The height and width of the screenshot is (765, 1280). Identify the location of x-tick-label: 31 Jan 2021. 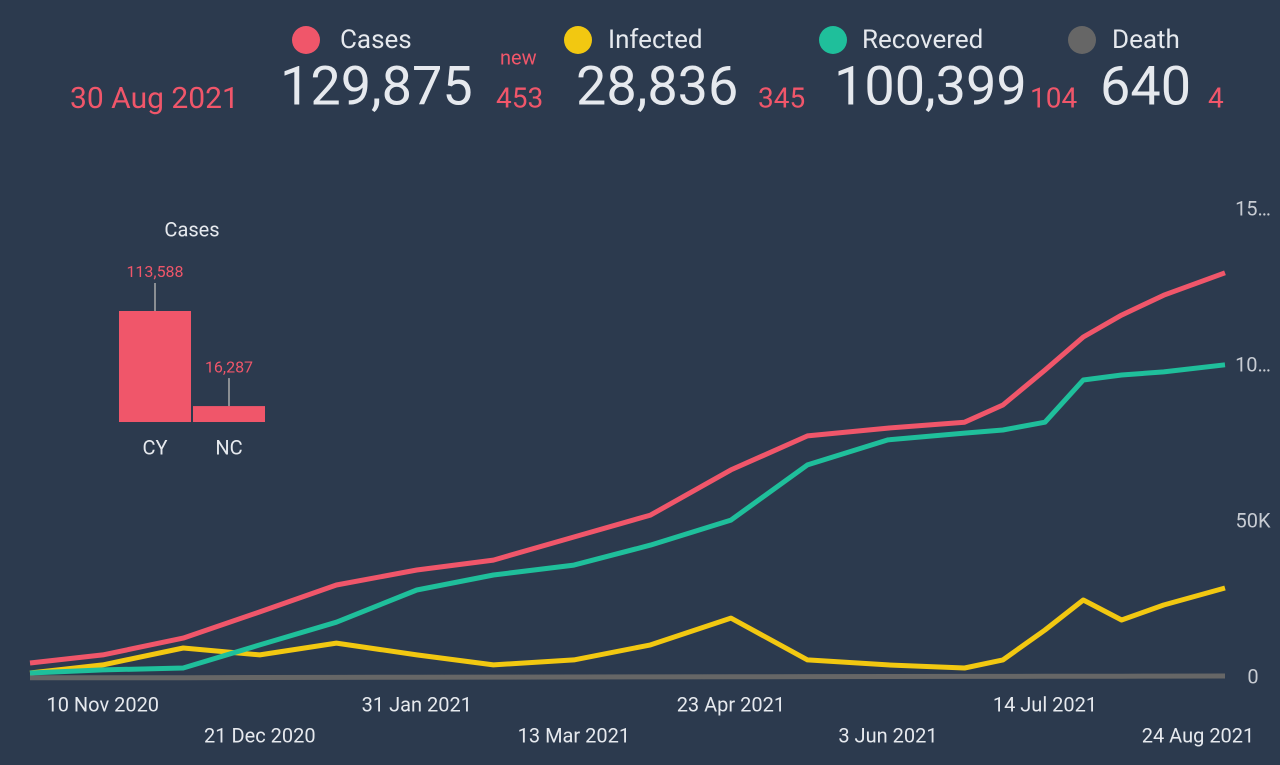
(417, 704).